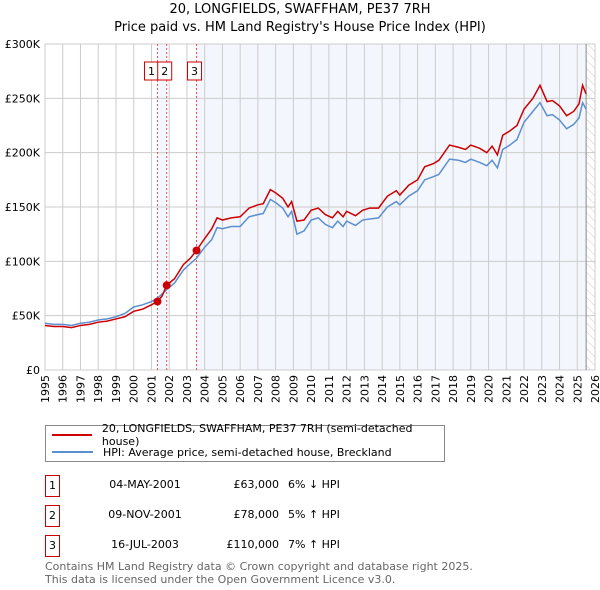  What do you see at coordinates (594, 389) in the screenshot?
I see `x-tick-label: 2026` at bounding box center [594, 389].